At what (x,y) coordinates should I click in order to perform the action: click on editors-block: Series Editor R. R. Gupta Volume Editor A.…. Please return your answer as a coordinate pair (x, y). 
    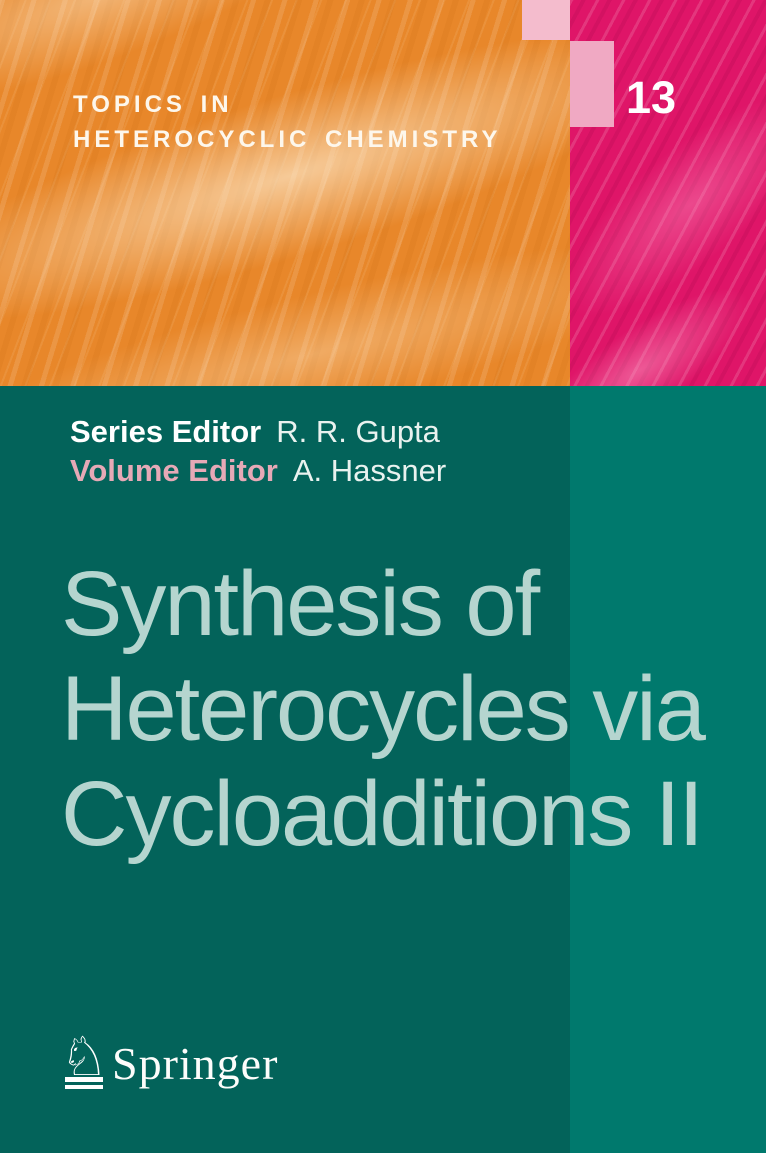
    Looking at the image, I should click on (258, 451).